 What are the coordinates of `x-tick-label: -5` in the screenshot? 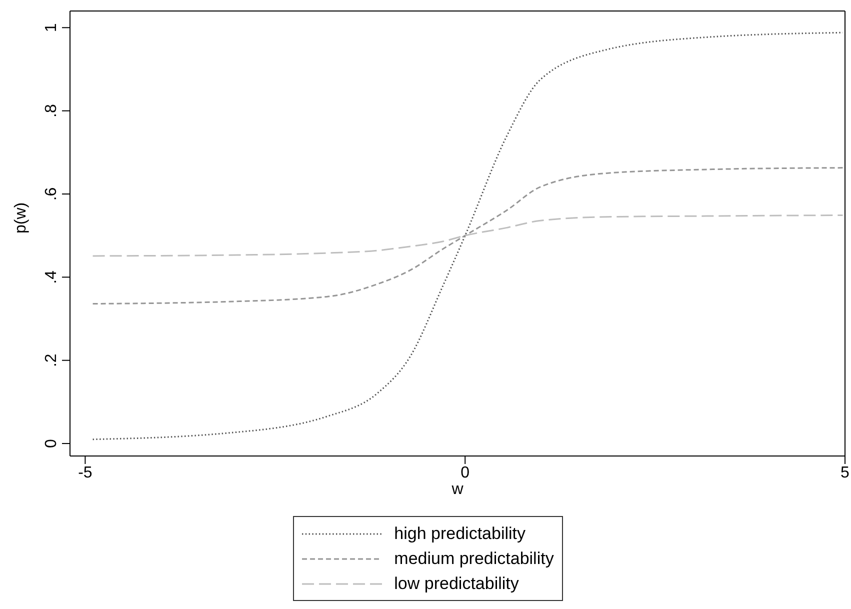 It's located at (85, 473).